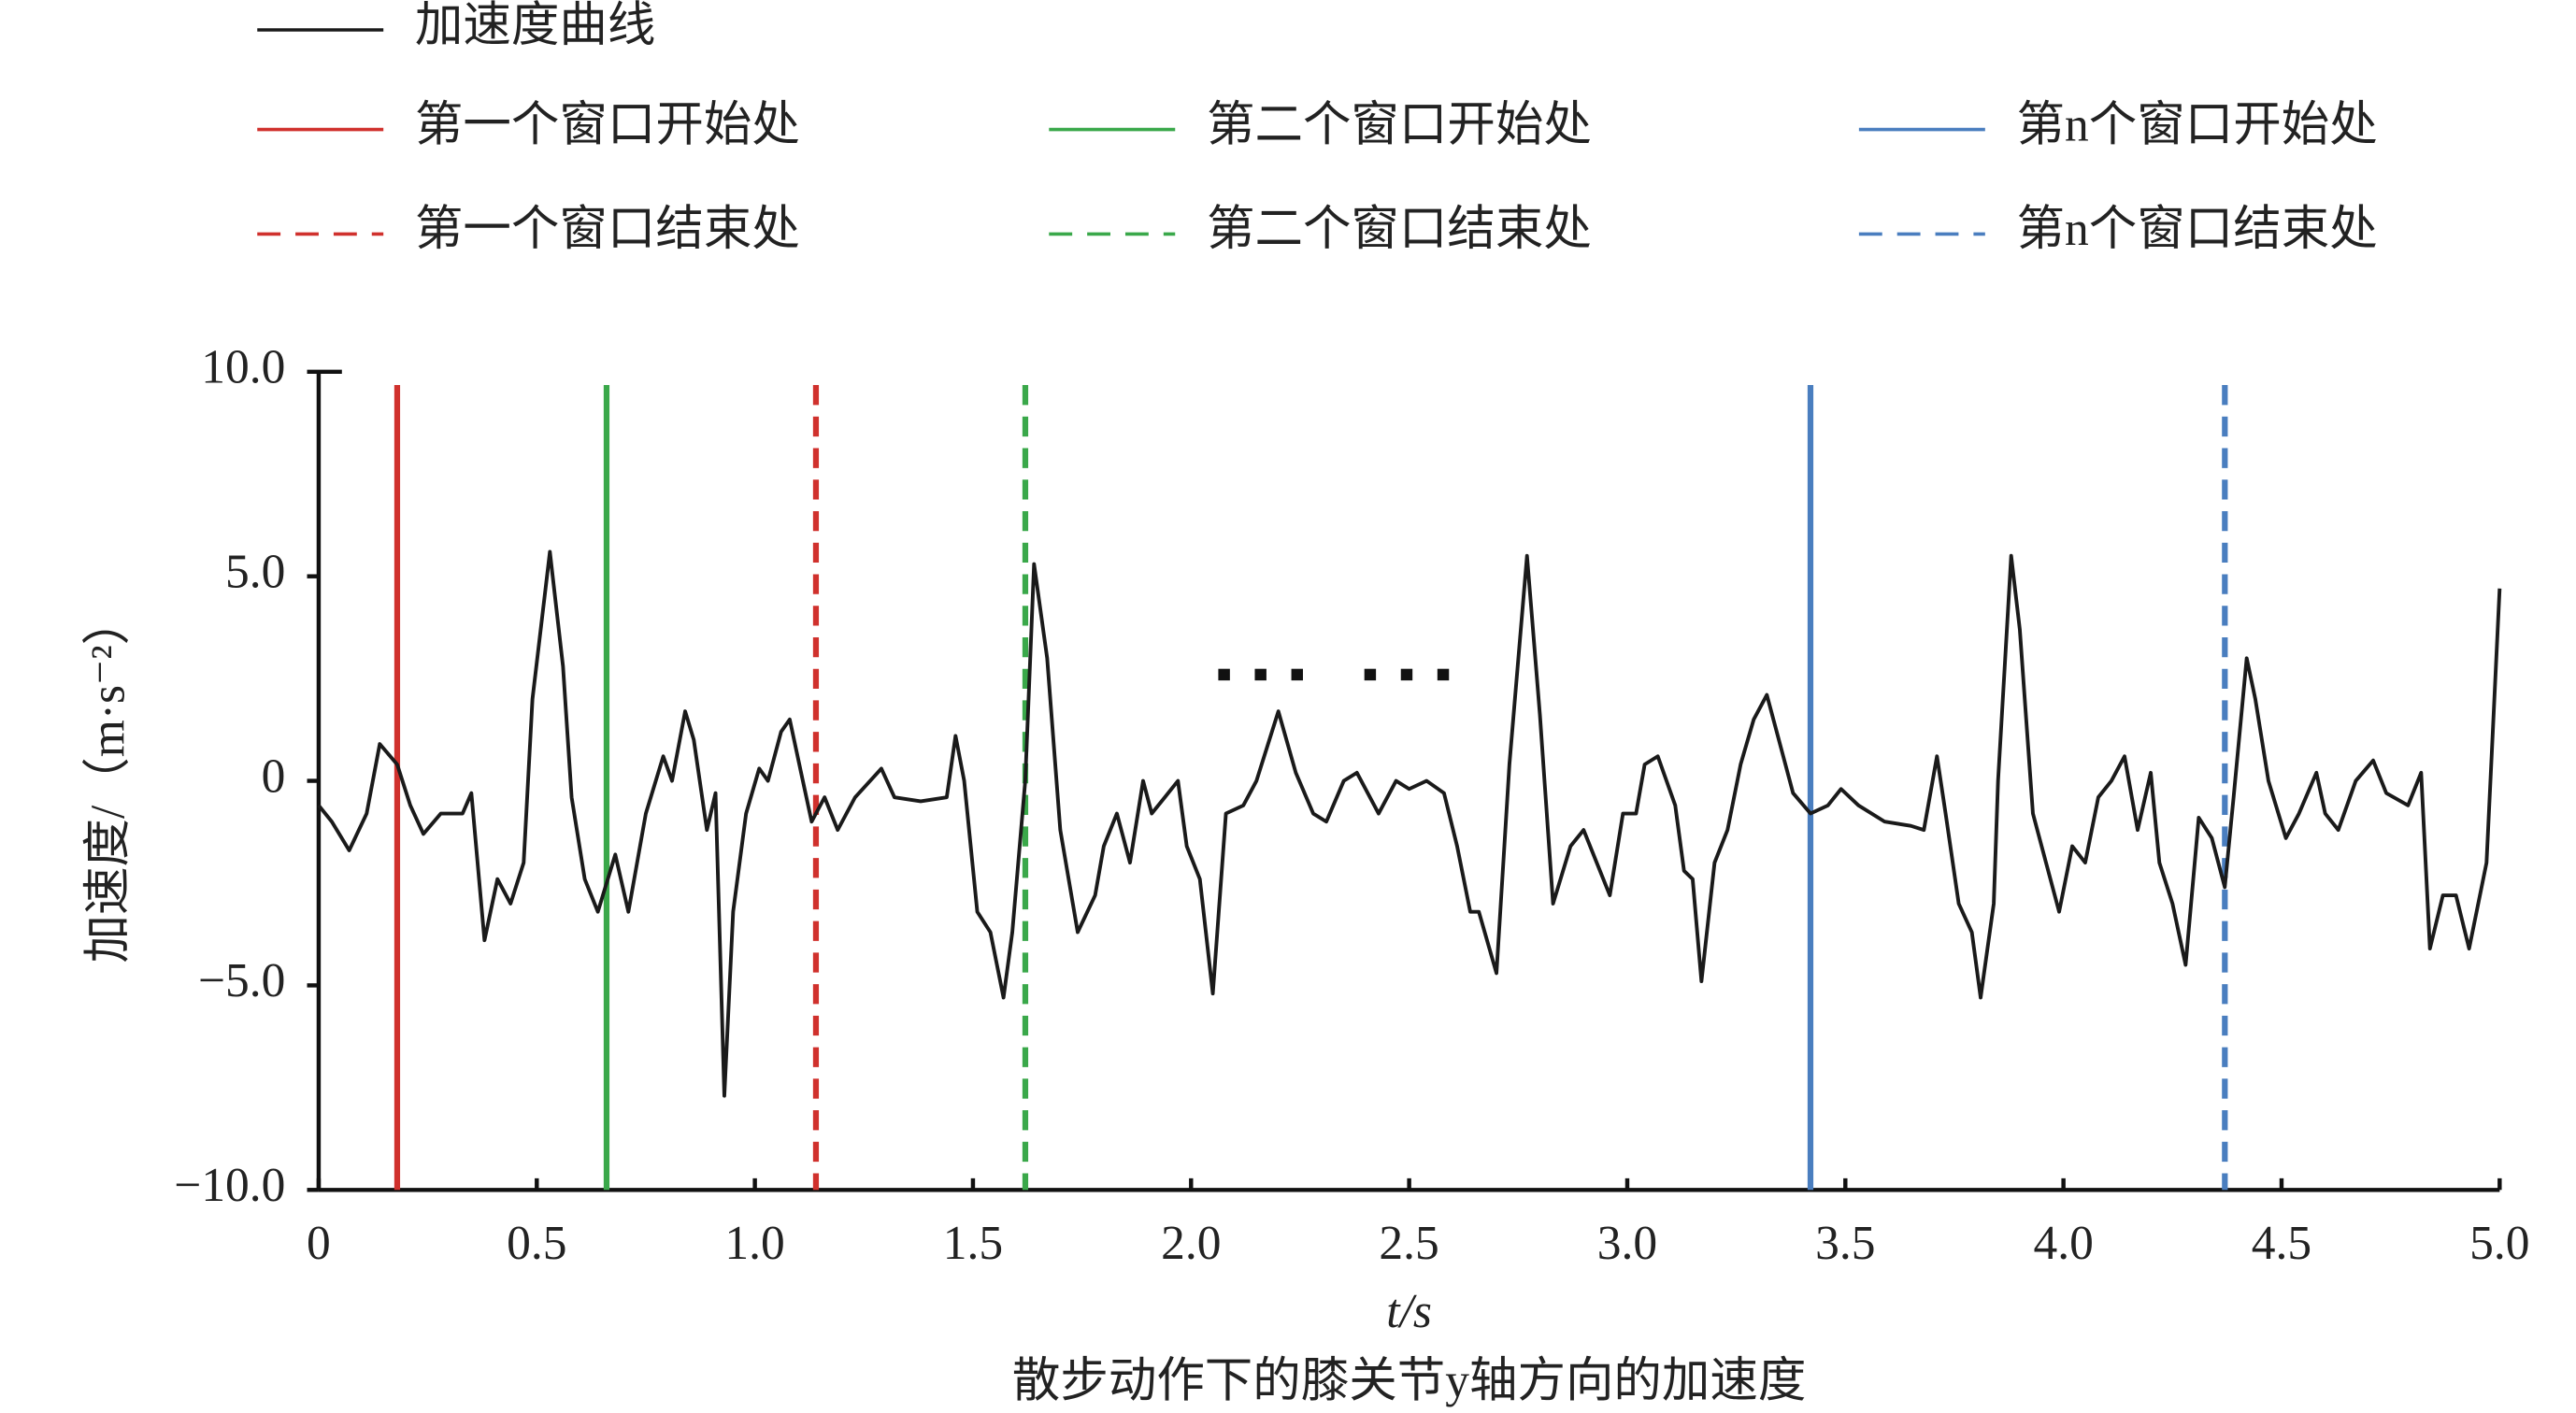 The image size is (2576, 1413). What do you see at coordinates (2499, 1243) in the screenshot?
I see `x-tick-label: 5.0` at bounding box center [2499, 1243].